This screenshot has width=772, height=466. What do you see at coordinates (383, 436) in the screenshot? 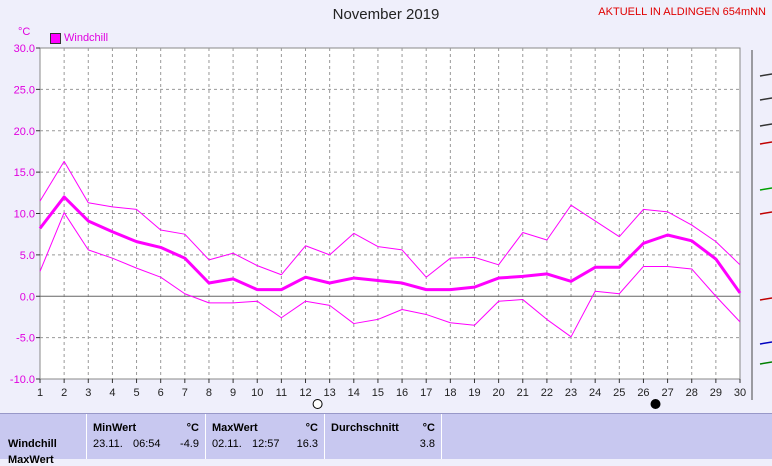
I see `stats-avg-cell: Durchschnitt °C 3.8` at bounding box center [383, 436].